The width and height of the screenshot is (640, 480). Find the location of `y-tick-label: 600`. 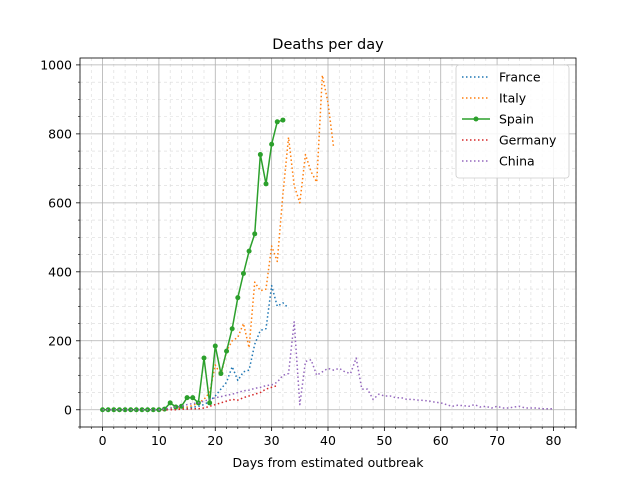

y-tick-label: 600 is located at coordinates (60, 202).